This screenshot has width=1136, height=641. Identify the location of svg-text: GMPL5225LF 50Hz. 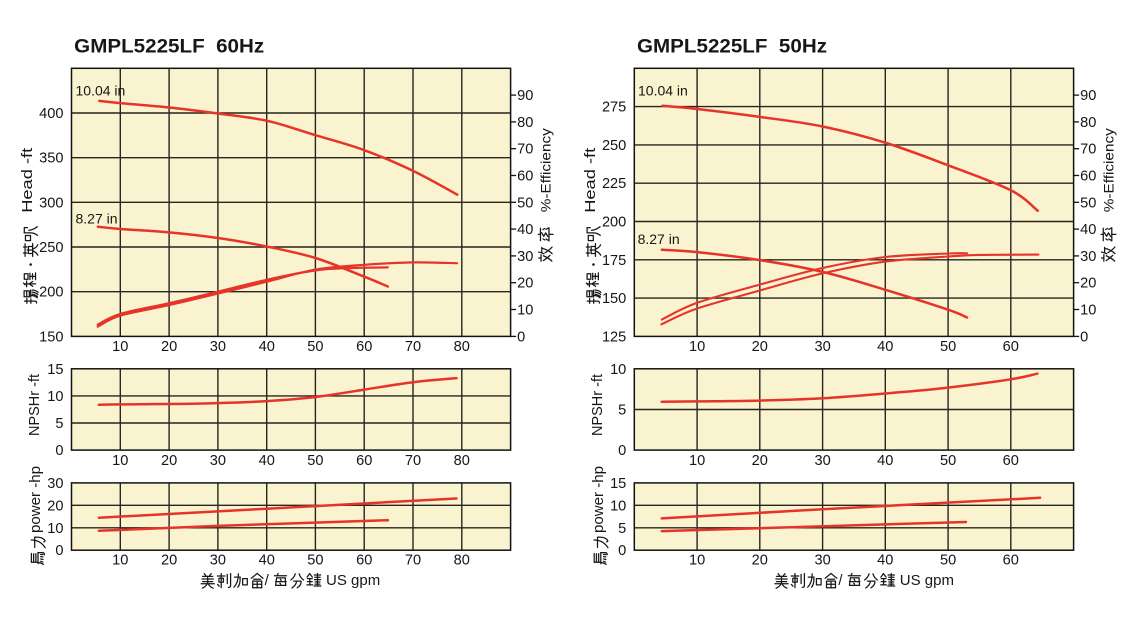
(732, 47).